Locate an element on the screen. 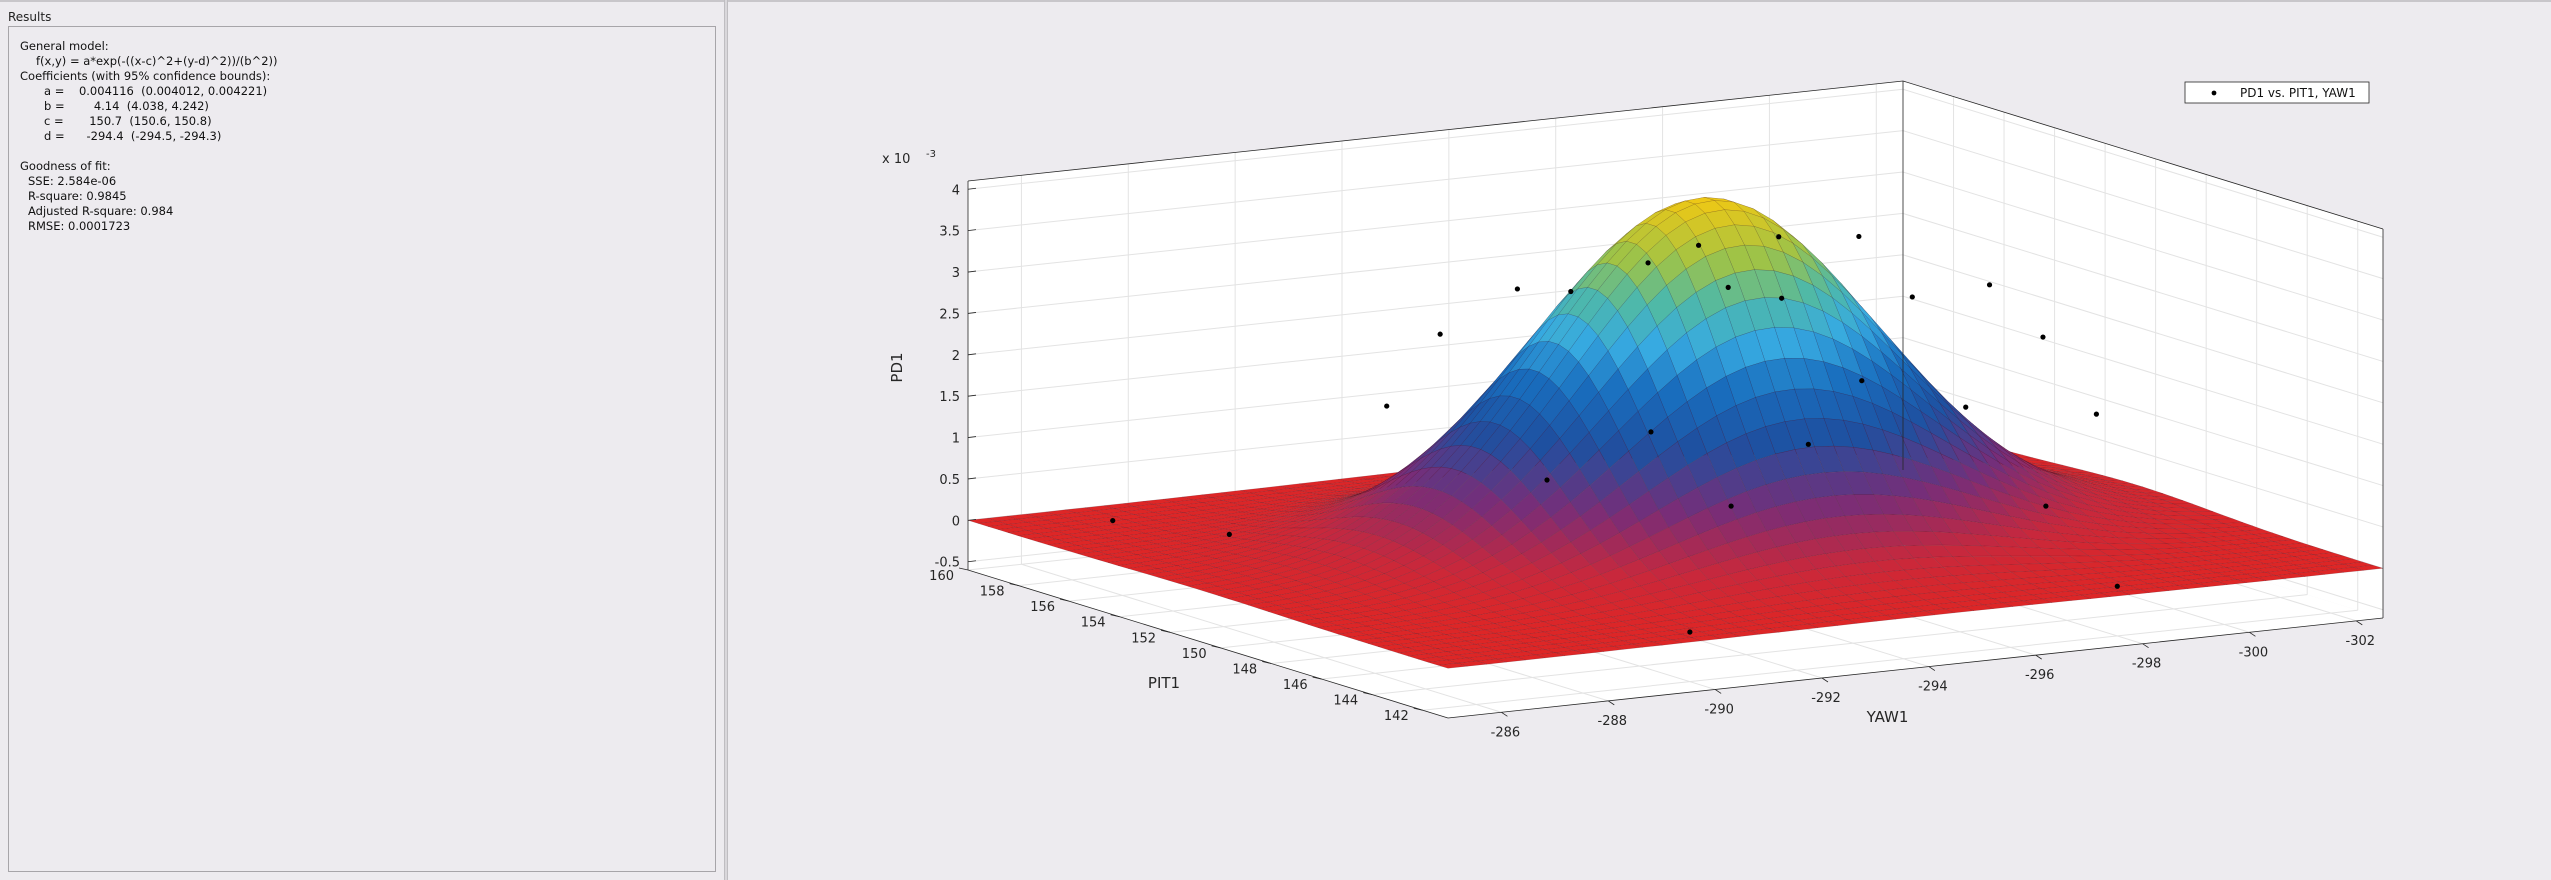 The image size is (2551, 880). results-line: RMSE: 0.0001723 is located at coordinates (79, 226).